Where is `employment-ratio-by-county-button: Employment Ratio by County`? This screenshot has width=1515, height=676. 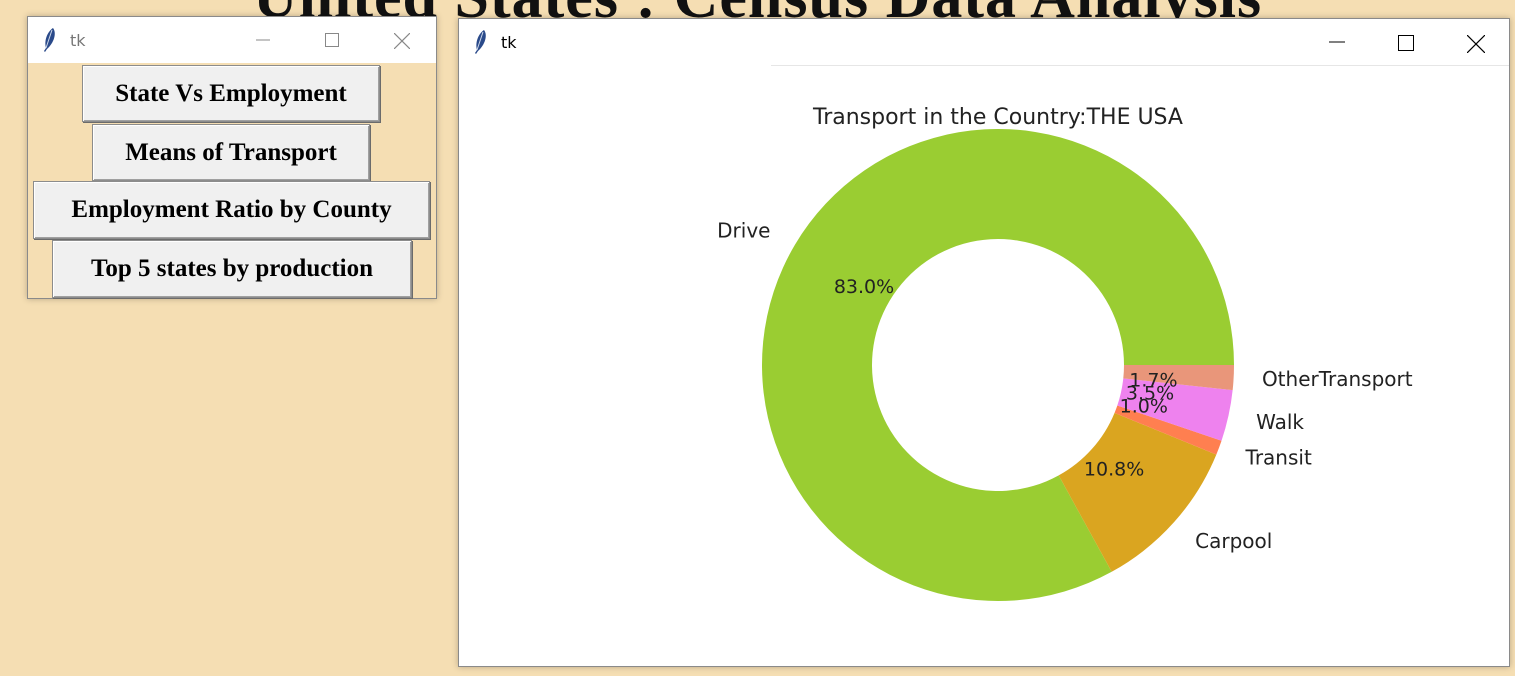 employment-ratio-by-county-button: Employment Ratio by County is located at coordinates (231, 210).